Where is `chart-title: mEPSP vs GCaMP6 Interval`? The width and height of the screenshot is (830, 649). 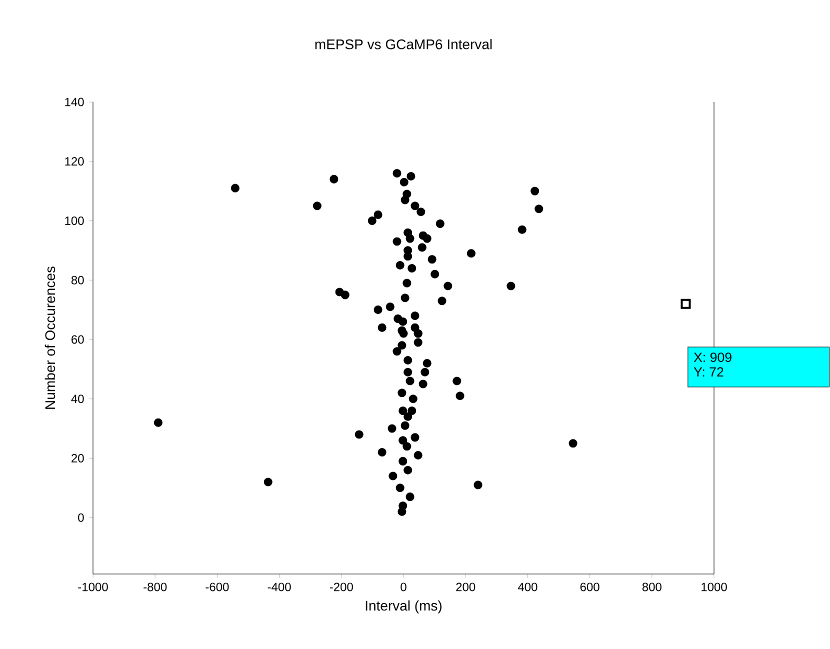
chart-title: mEPSP vs GCaMP6 Interval is located at coordinates (403, 44).